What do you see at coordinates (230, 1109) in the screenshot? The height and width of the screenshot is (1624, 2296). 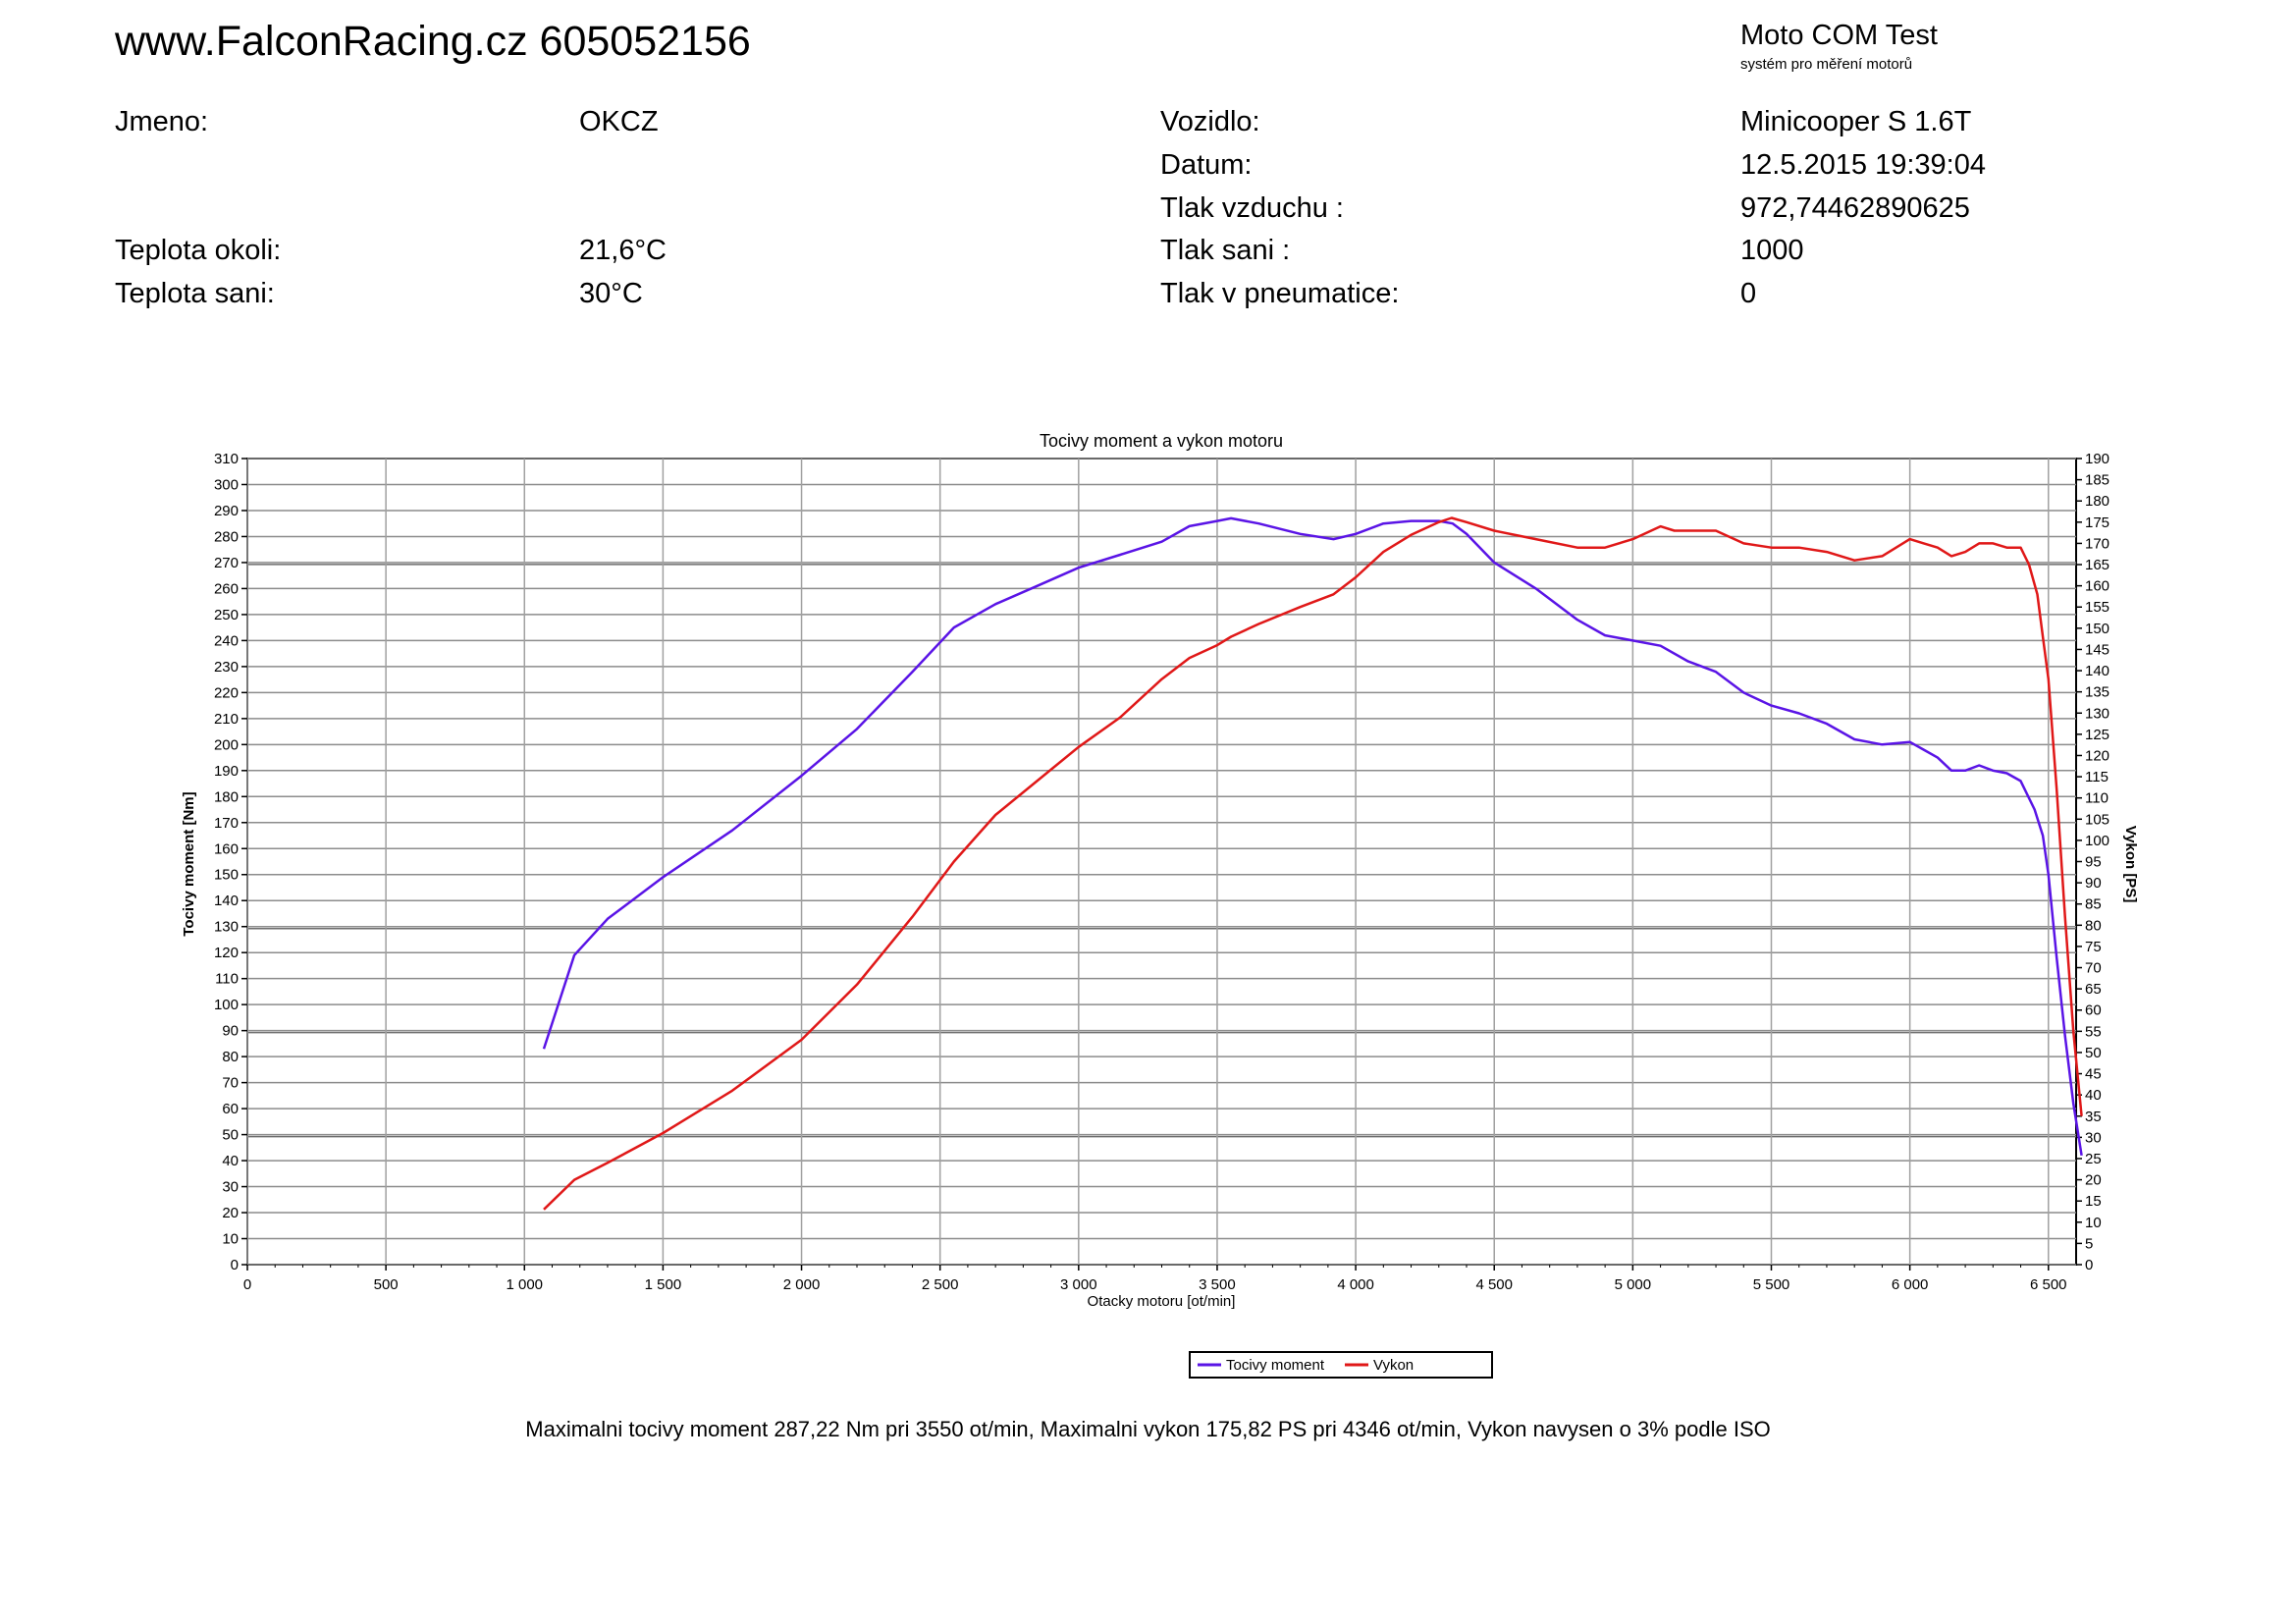 I see `y-tick-label: 60` at bounding box center [230, 1109].